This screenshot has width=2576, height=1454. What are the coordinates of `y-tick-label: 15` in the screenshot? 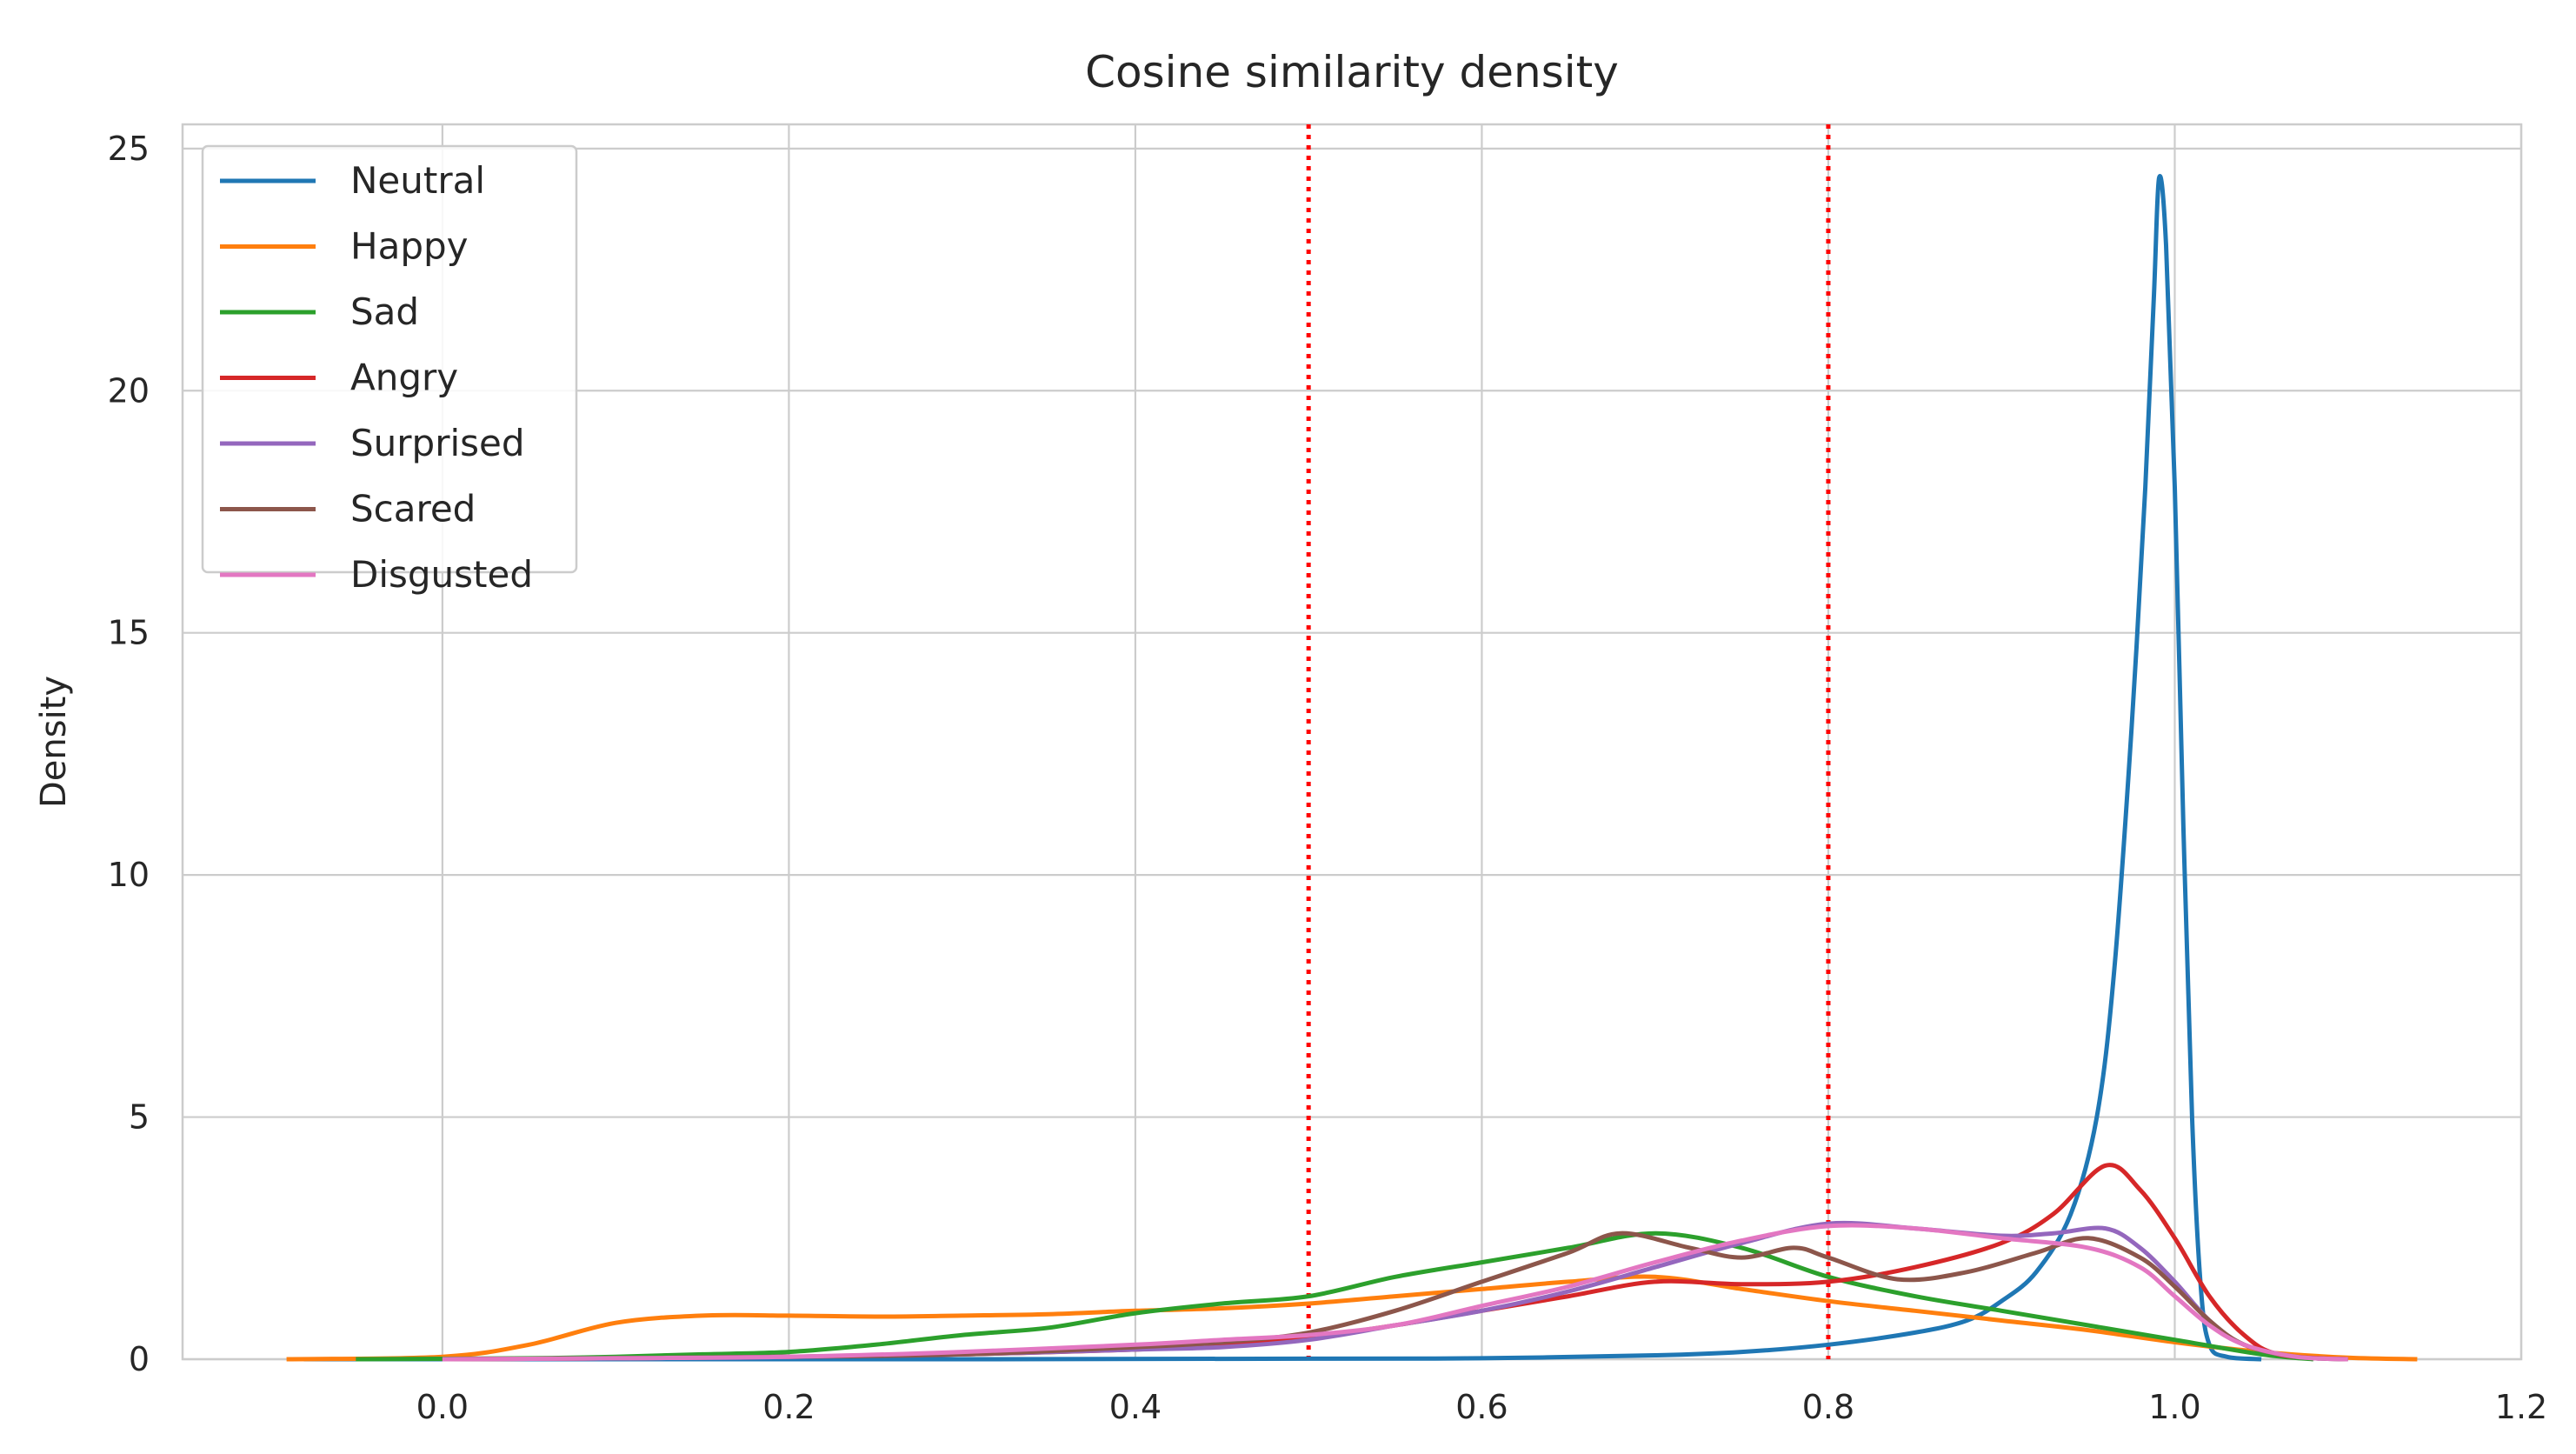 It's located at (129, 633).